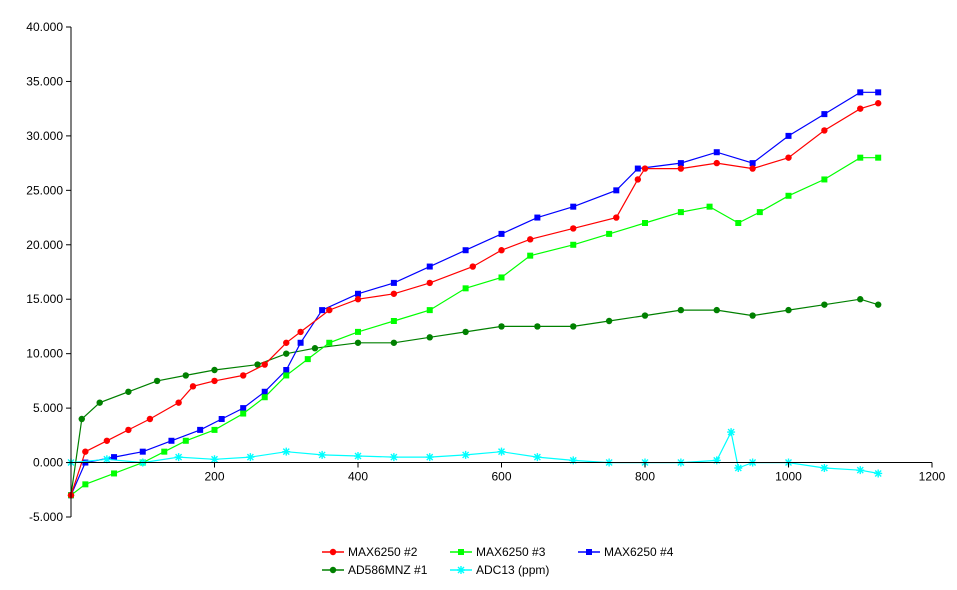 The height and width of the screenshot is (590, 957). I want to click on legend-item: MAX6250 #4, so click(625, 552).